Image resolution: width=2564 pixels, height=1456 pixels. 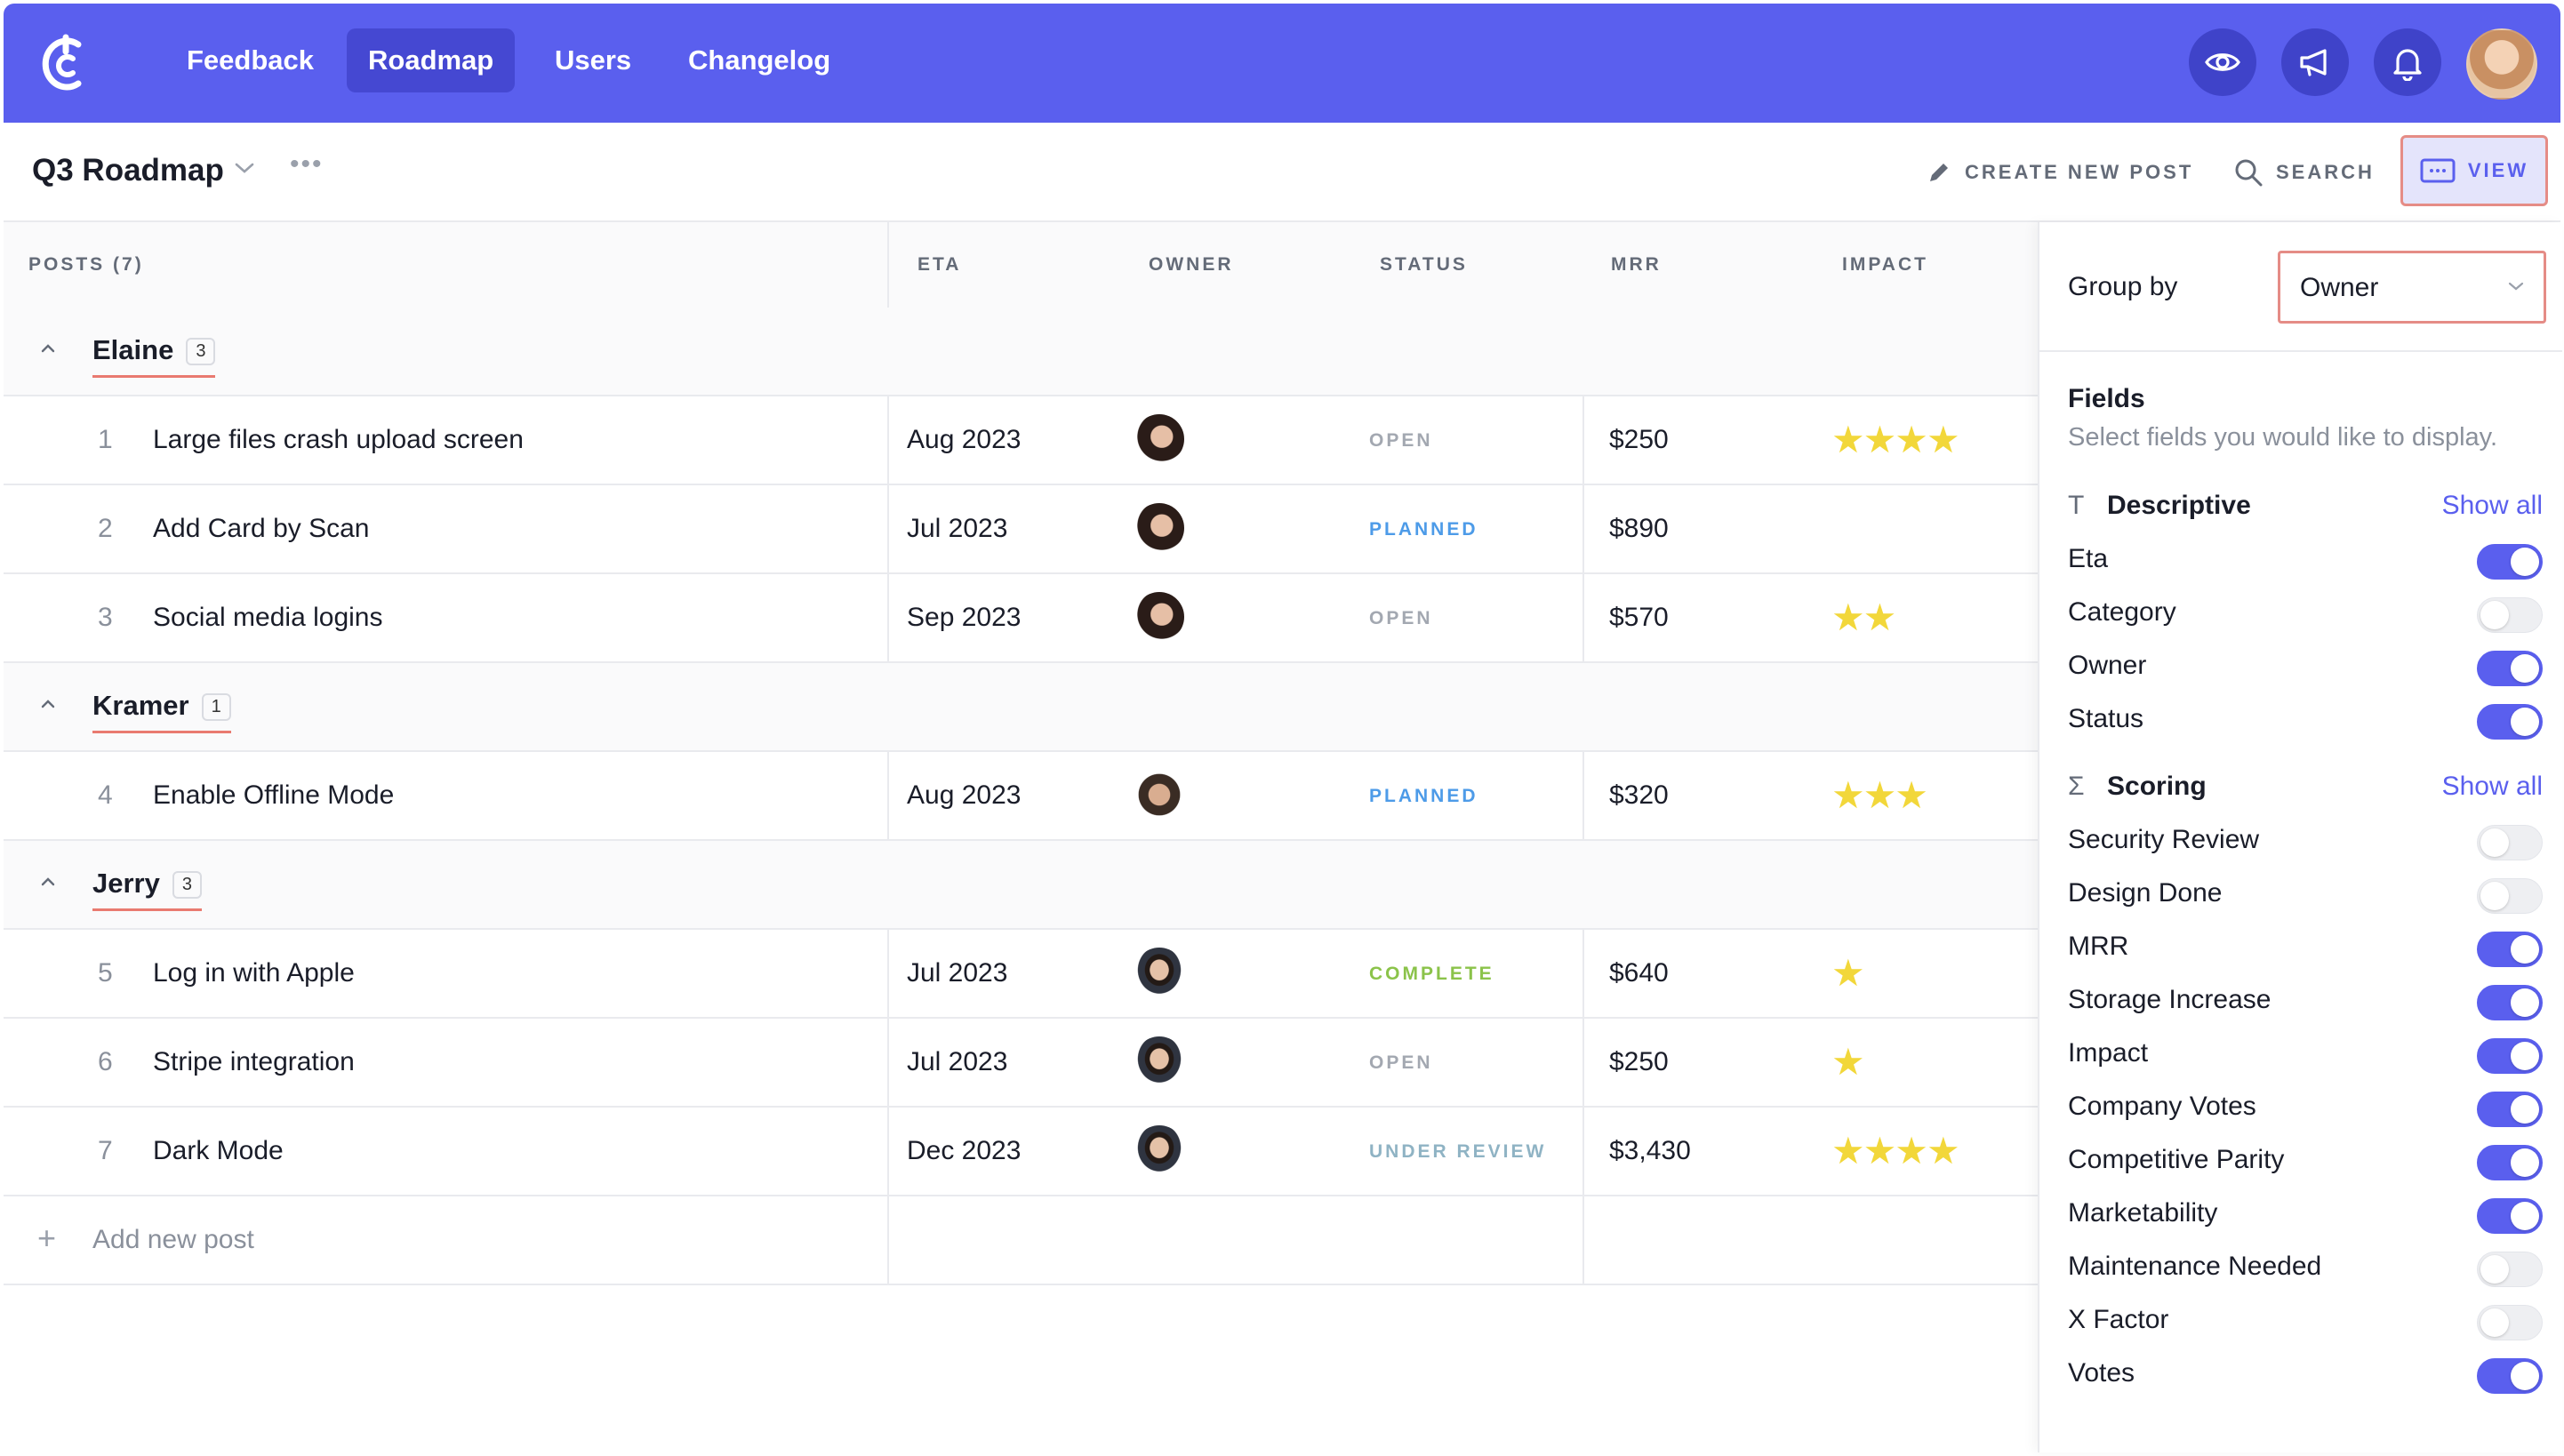 I want to click on post-mrr: $320, so click(x=1639, y=795).